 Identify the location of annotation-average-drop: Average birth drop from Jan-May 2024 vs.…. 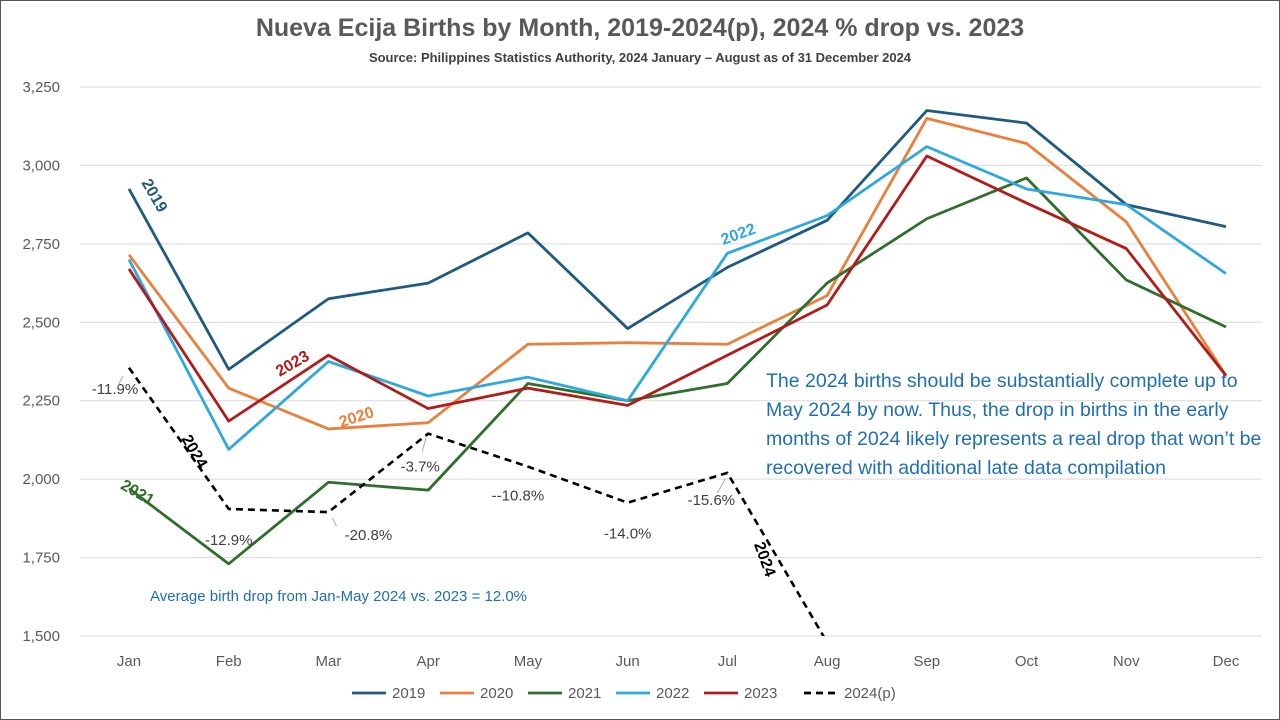
(339, 596).